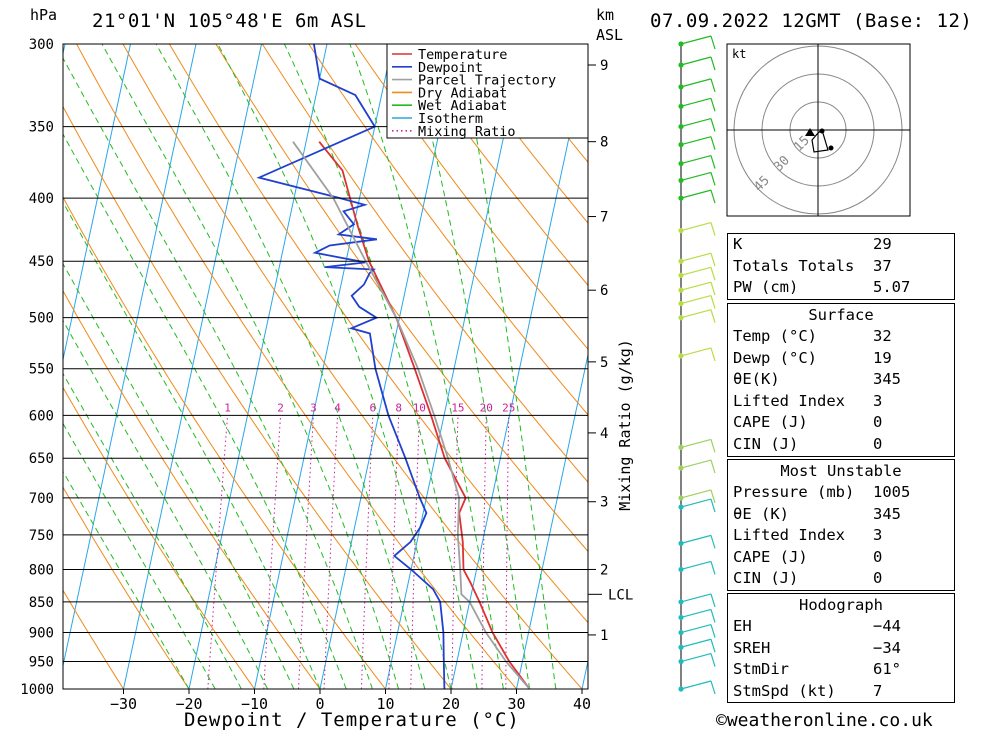 The width and height of the screenshot is (1000, 733). What do you see at coordinates (451, 704) in the screenshot?
I see `x-tick-label: 20` at bounding box center [451, 704].